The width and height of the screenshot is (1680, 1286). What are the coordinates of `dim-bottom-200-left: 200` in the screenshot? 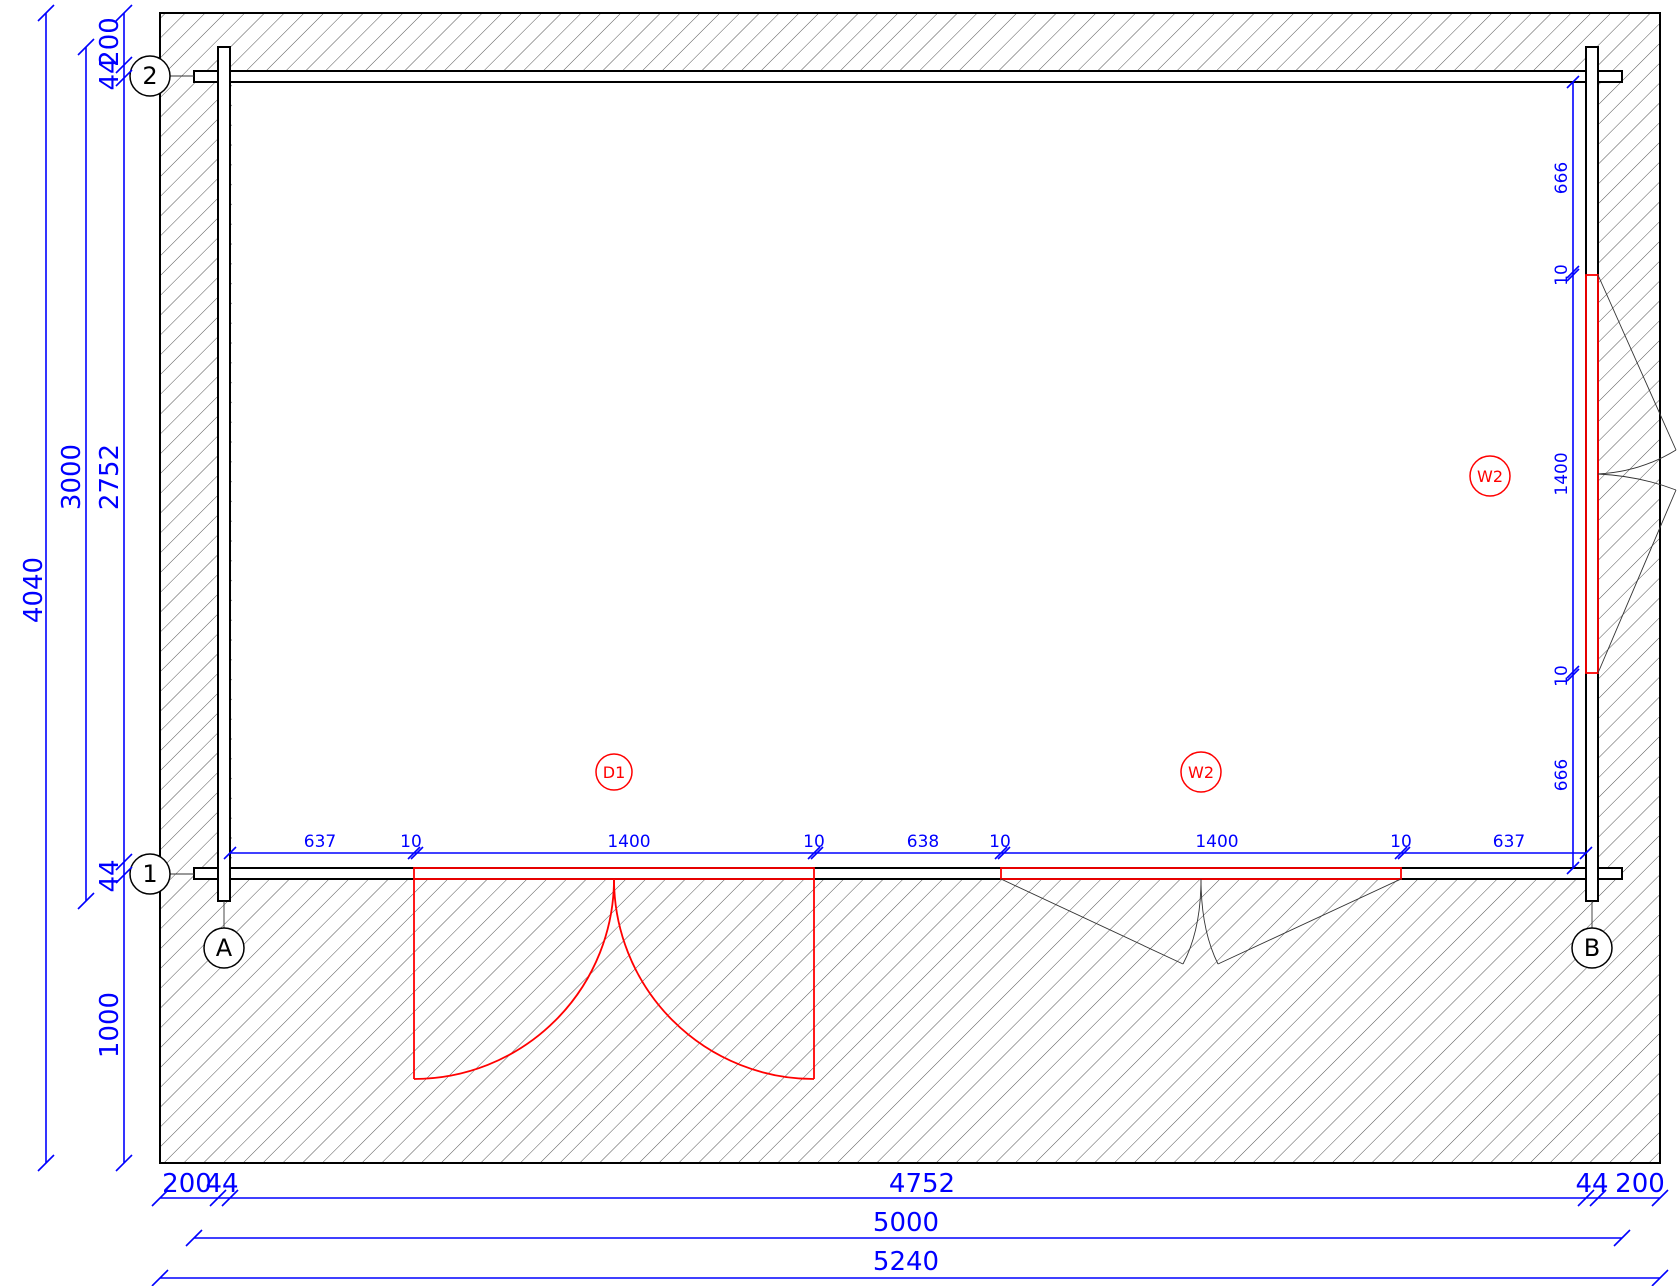 It's located at (187, 1184).